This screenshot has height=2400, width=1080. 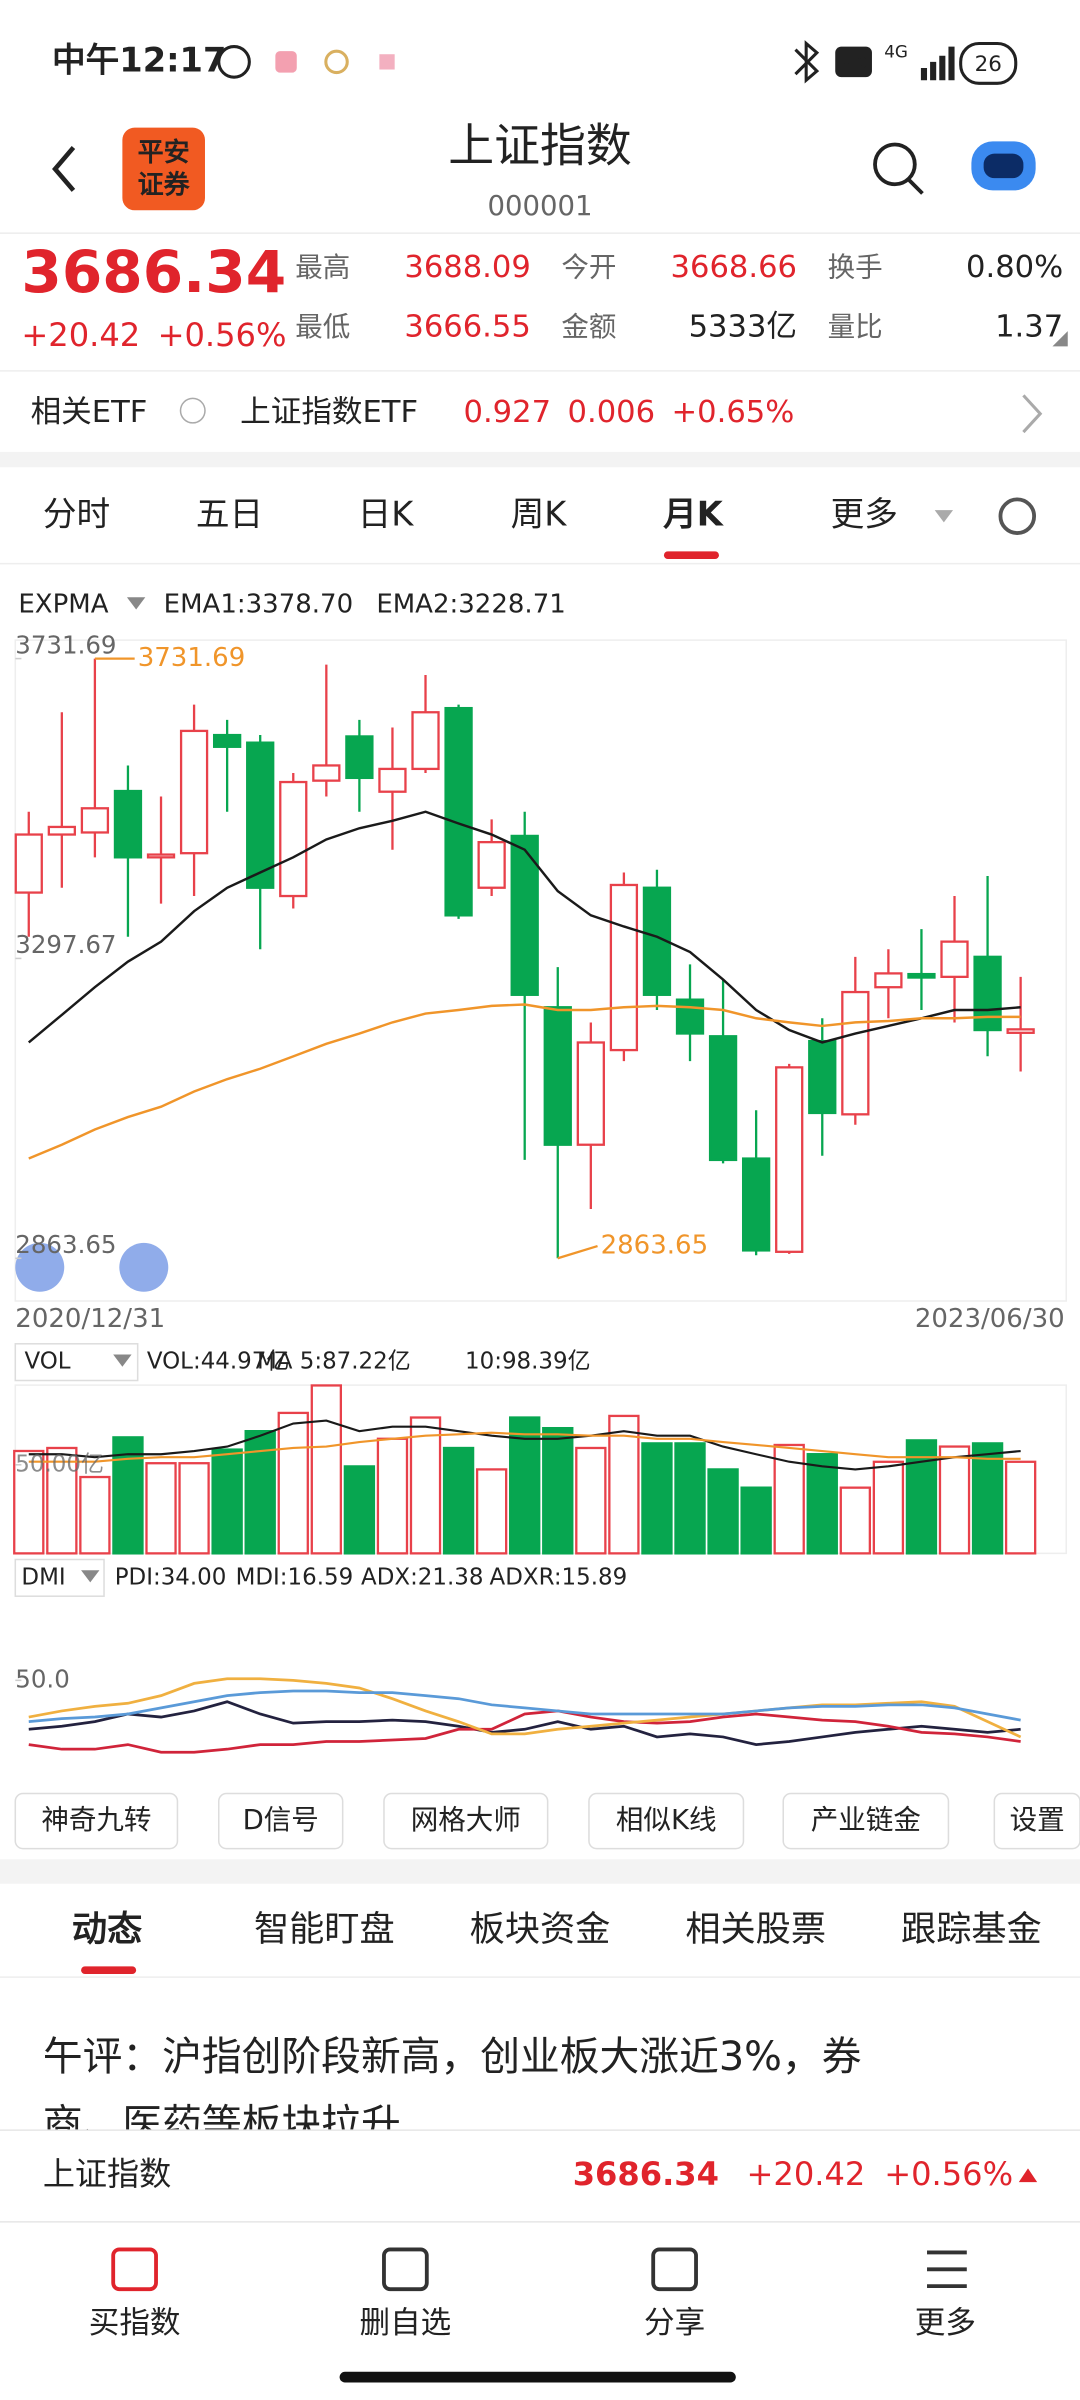 I want to click on period-tab: 五日, so click(x=229, y=514).